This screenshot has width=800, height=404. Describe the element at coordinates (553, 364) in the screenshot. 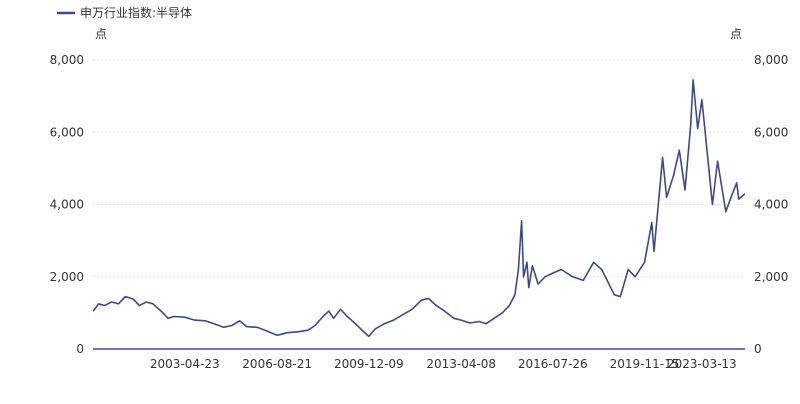

I see `x-tick-label: 2016-07-26` at that location.